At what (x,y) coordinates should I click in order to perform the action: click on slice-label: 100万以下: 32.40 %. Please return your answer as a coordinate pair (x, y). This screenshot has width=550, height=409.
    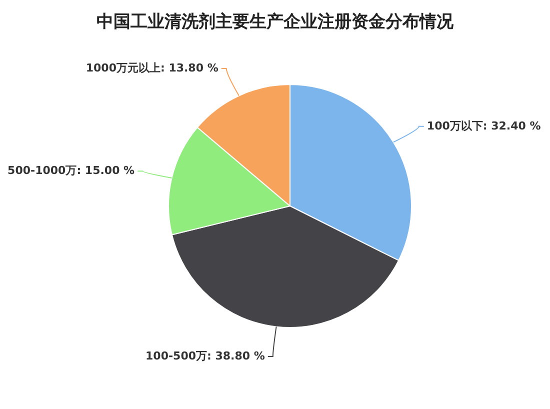
    Looking at the image, I should click on (483, 125).